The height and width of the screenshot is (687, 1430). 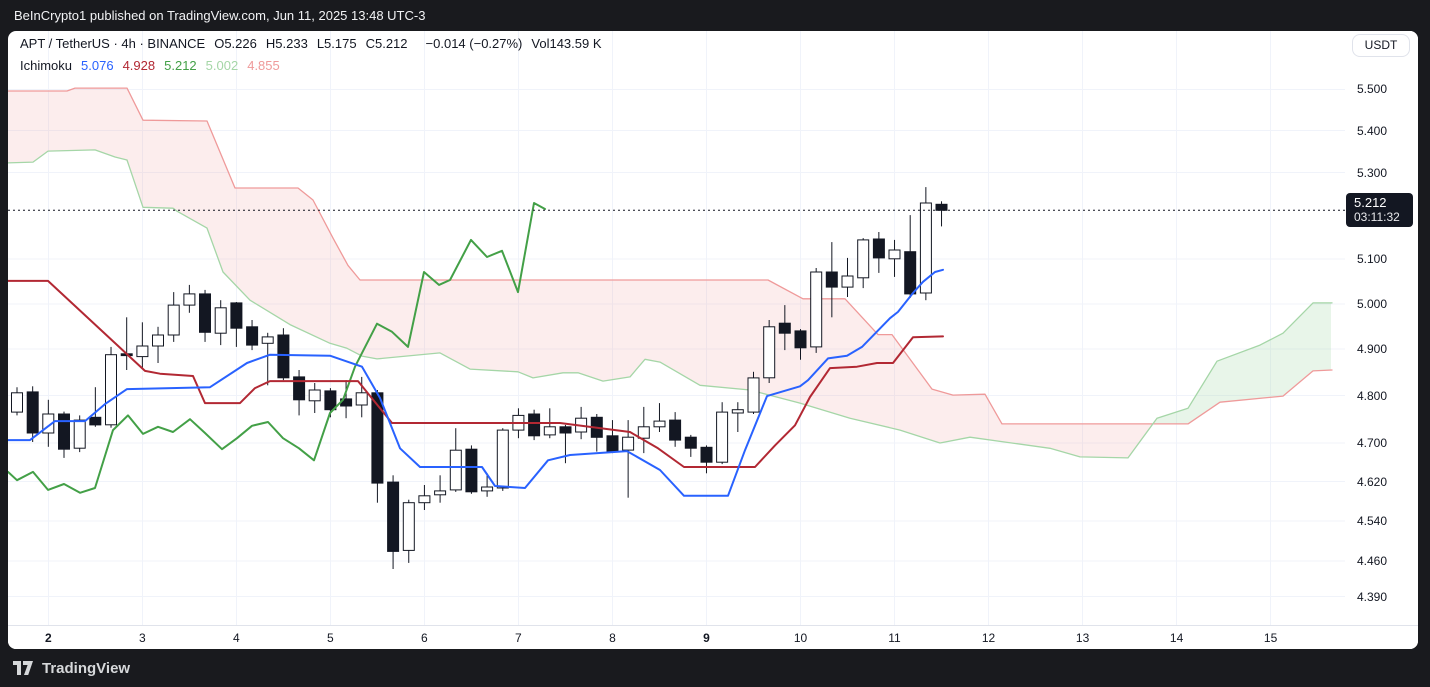 I want to click on price-axis-label: 4.390, so click(x=1372, y=596).